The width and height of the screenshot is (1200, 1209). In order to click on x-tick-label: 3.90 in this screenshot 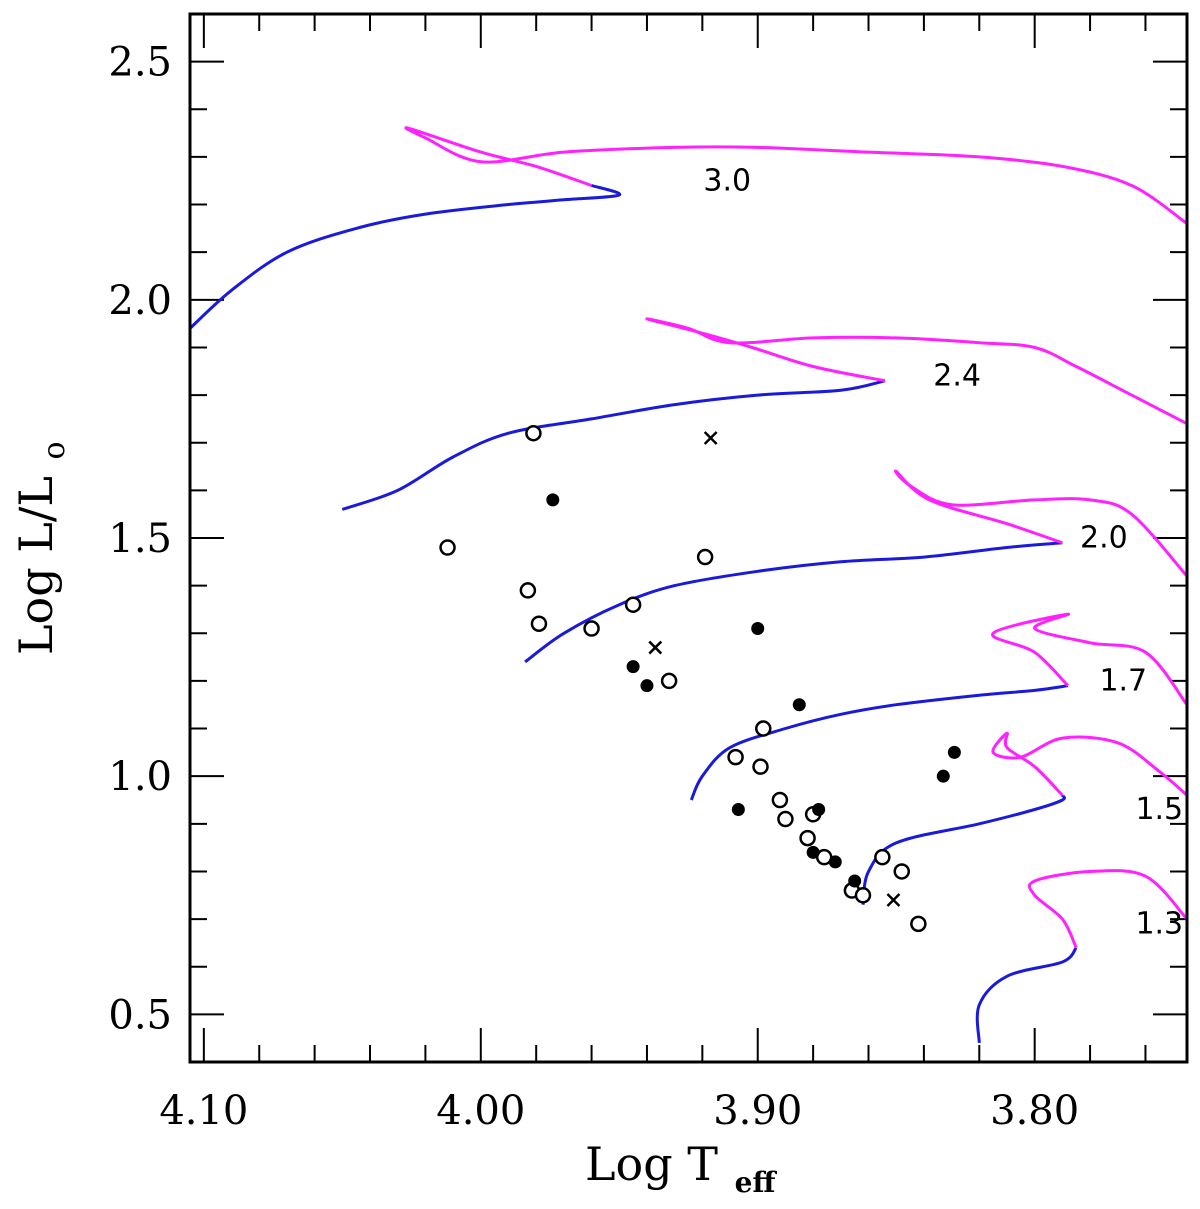, I will do `click(757, 1111)`.